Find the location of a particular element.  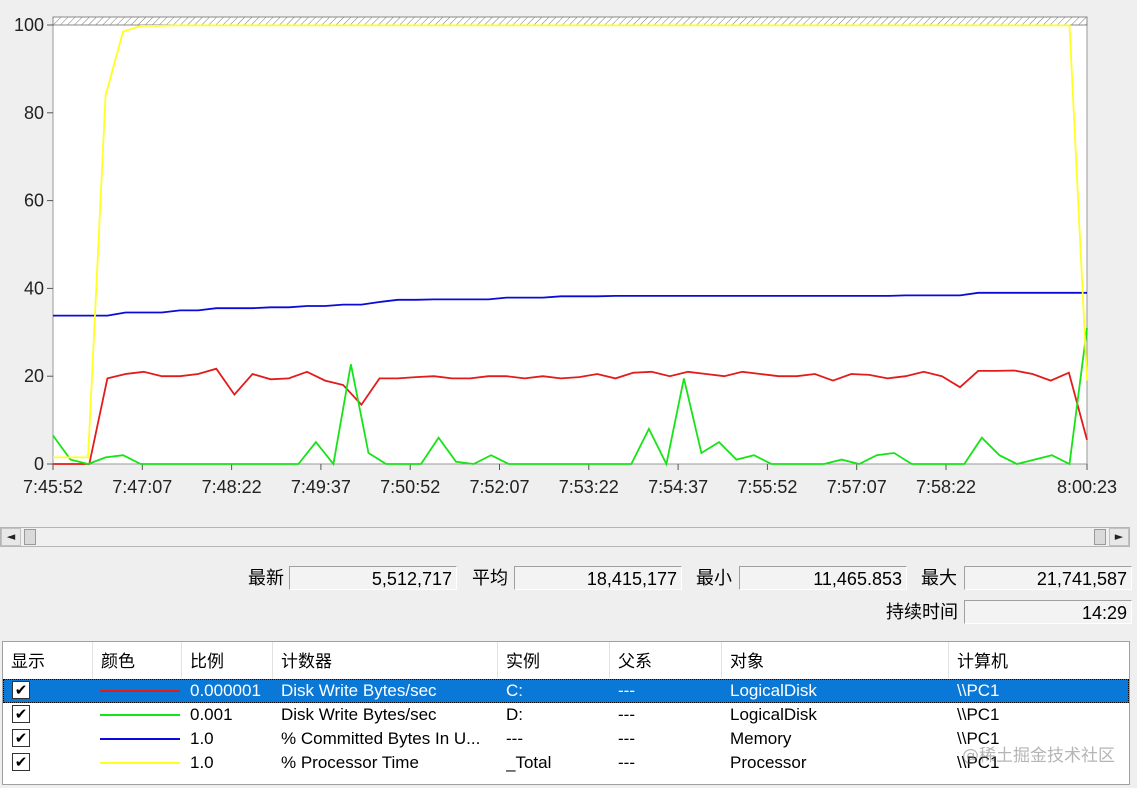

scroll-thumb-end is located at coordinates (1100, 537).